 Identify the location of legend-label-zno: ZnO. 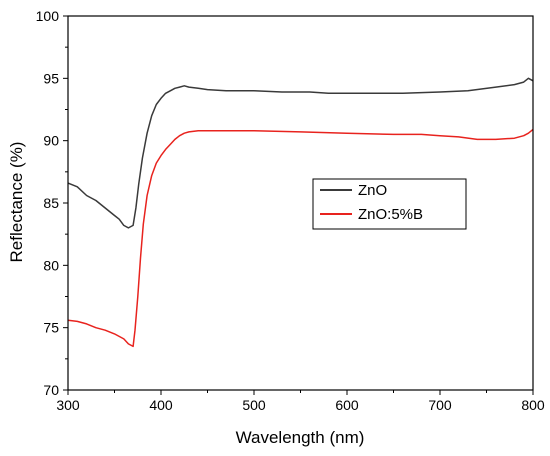
(372, 190).